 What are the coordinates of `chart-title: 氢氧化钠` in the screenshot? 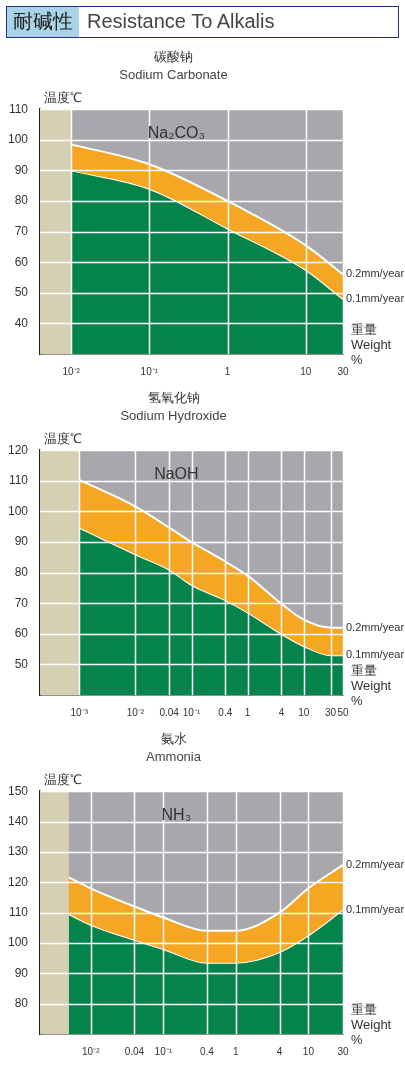 It's located at (173, 398).